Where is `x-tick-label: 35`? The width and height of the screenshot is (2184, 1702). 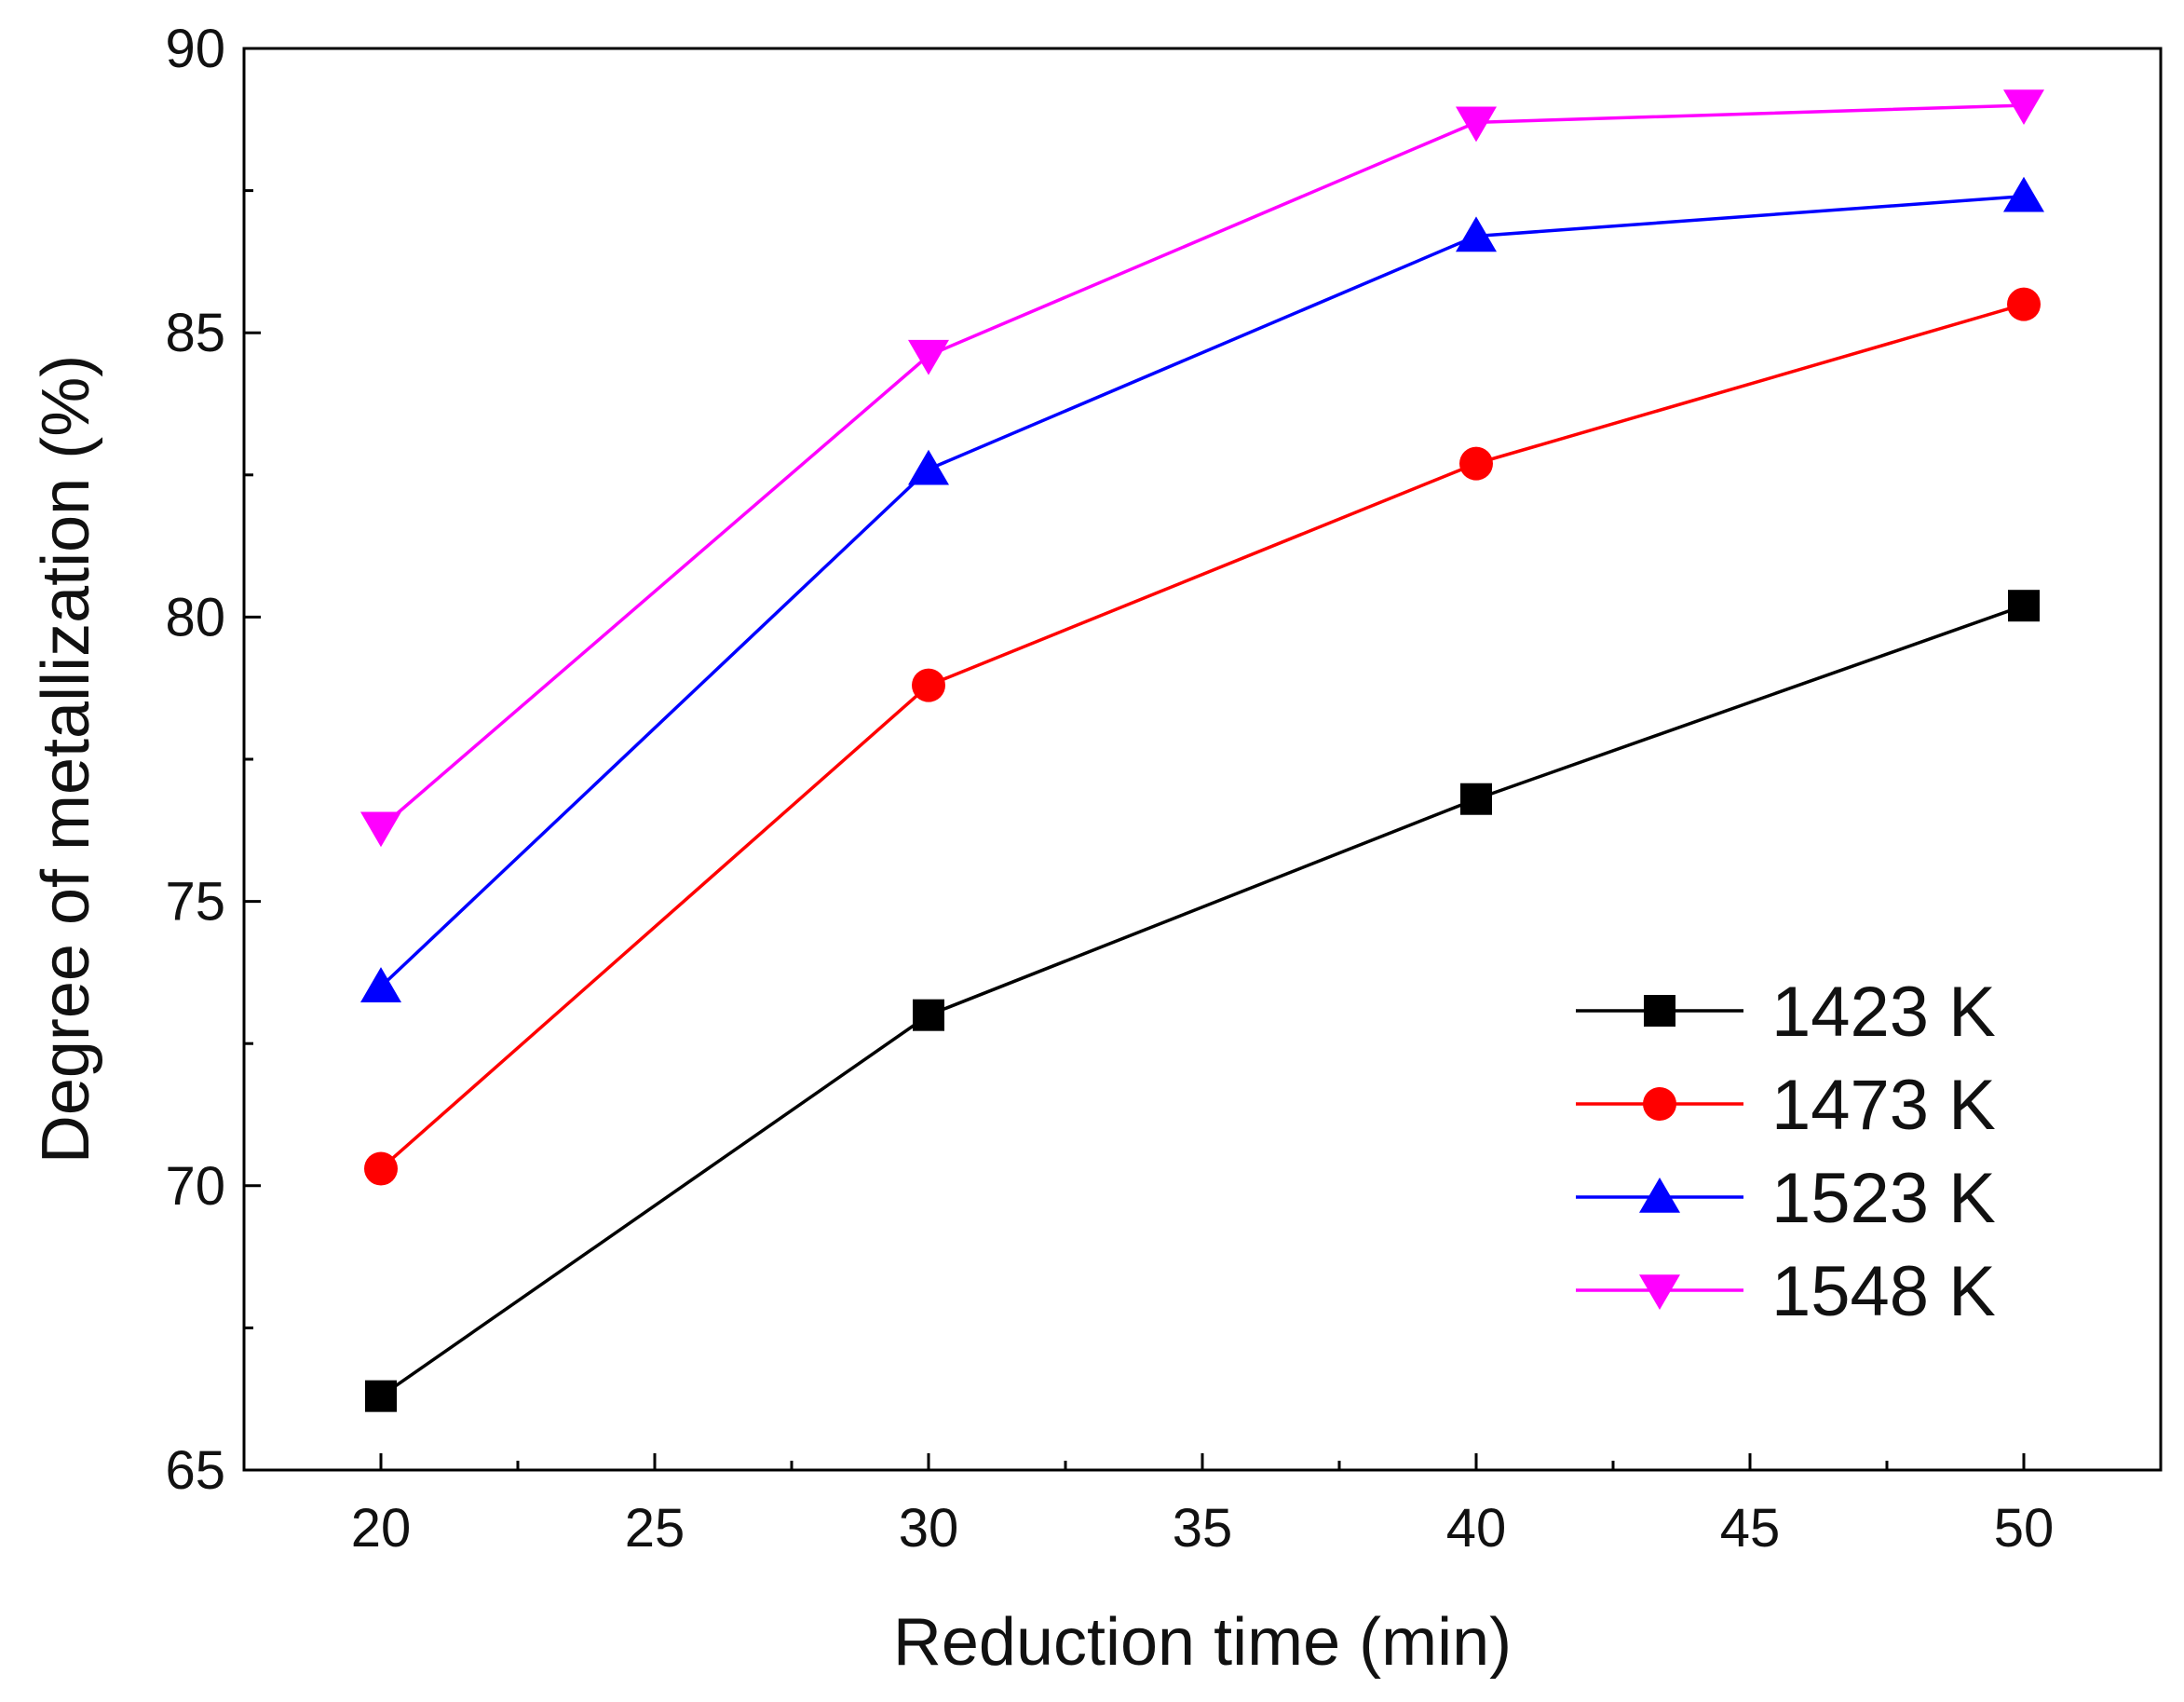
x-tick-label: 35 is located at coordinates (1203, 1529).